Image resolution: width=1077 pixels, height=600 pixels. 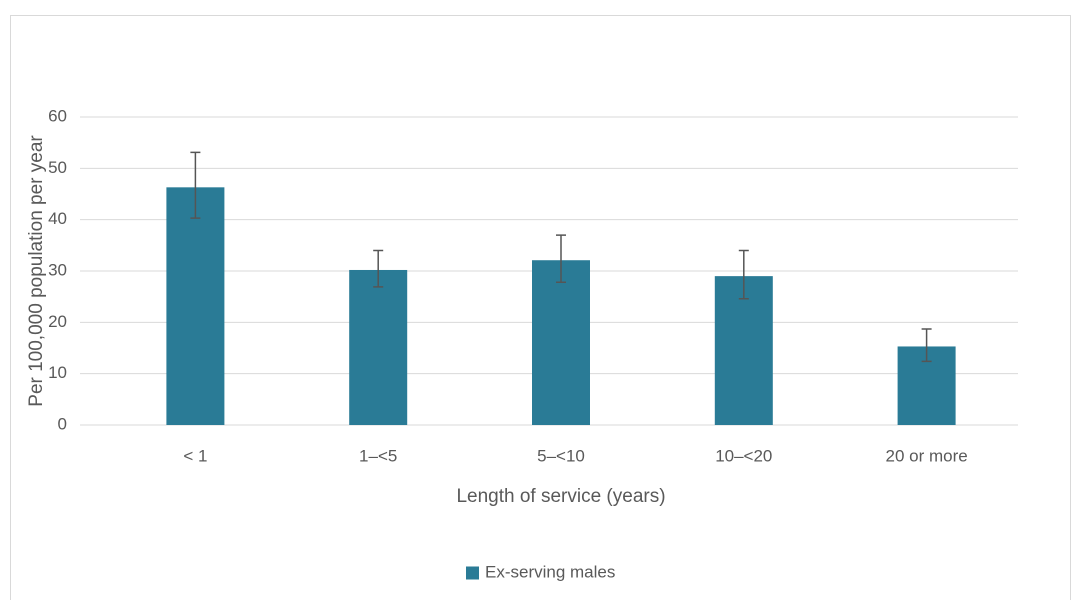 What do you see at coordinates (57, 218) in the screenshot?
I see `y-tick-label: 40` at bounding box center [57, 218].